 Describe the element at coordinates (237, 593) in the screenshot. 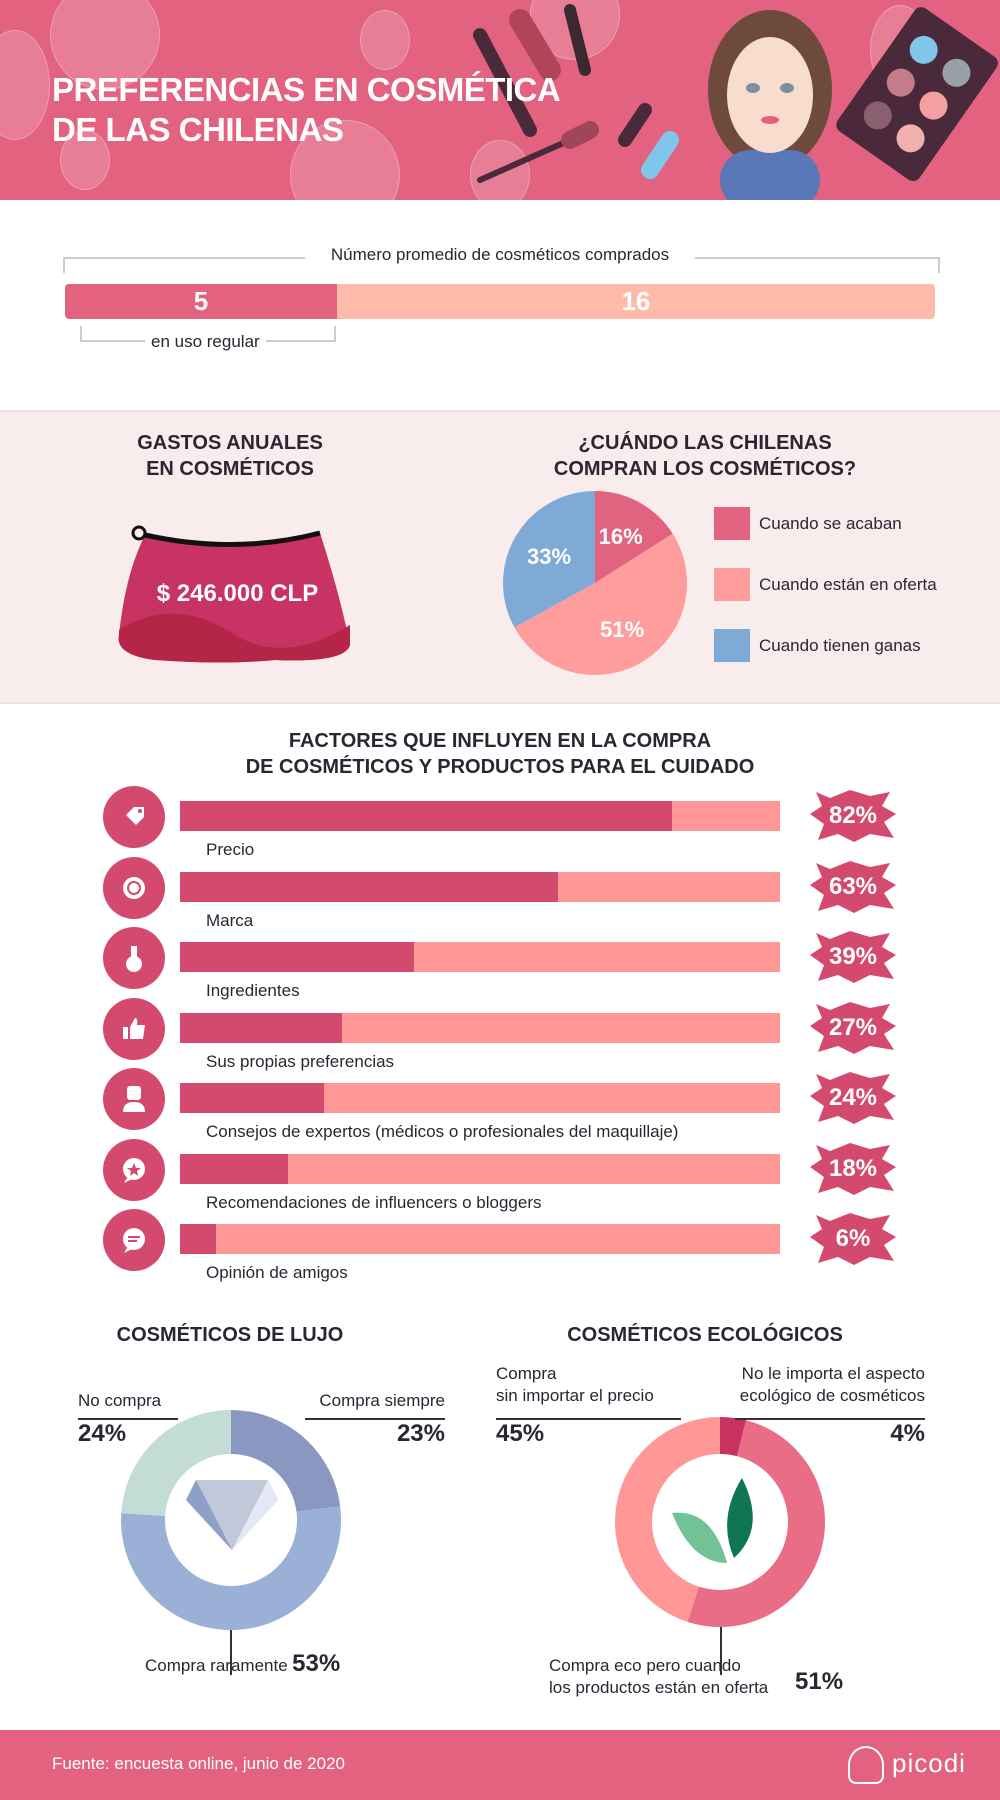

I see `spending-amount: $ 246.000 CLP` at that location.